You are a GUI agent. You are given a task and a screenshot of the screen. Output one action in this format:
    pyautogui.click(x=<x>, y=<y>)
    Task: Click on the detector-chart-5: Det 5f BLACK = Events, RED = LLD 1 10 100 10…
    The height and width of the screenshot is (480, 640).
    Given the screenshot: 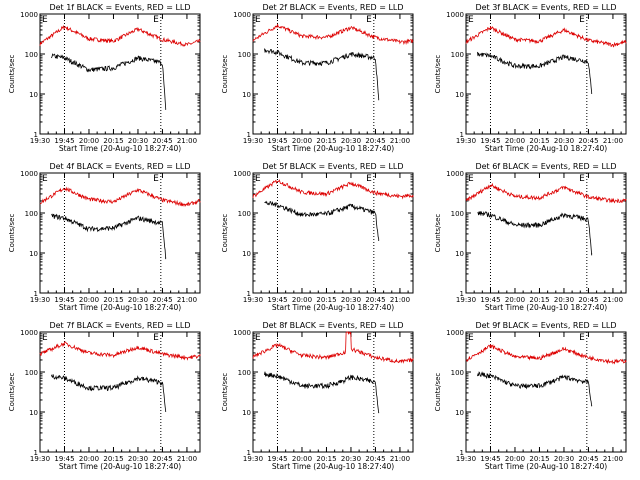 What is the action you would take?
    pyautogui.click(x=317, y=237)
    